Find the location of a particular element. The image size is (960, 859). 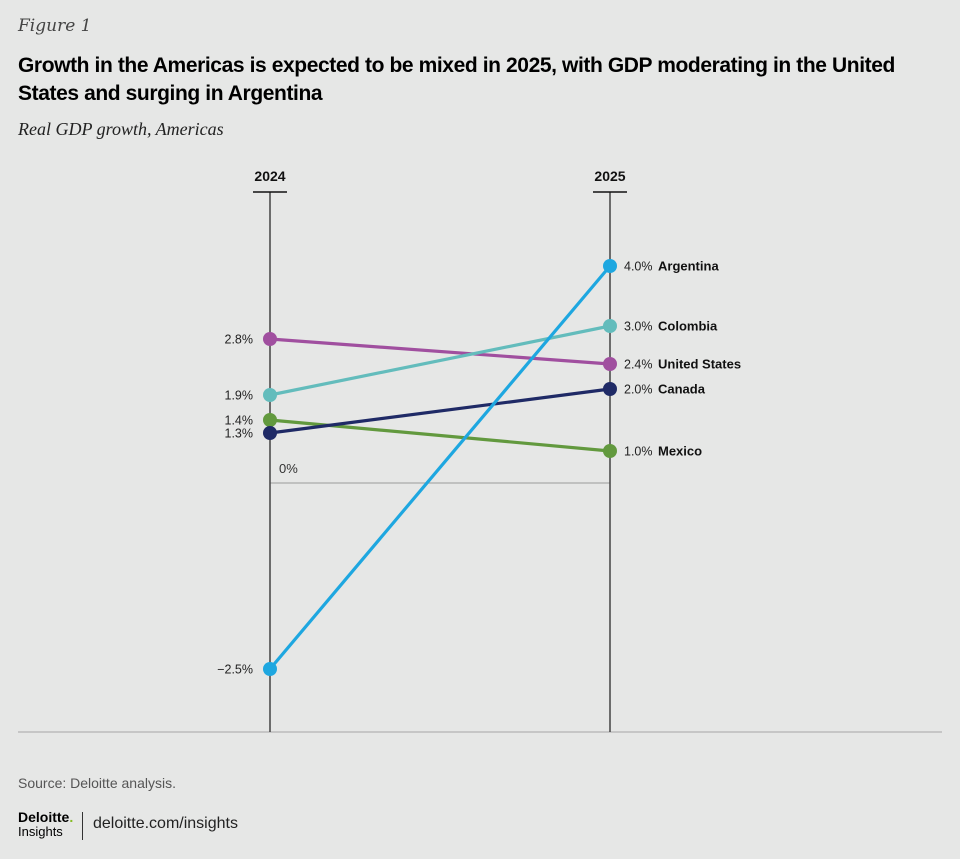

value-label-mexico-2024: 1.4% is located at coordinates (239, 421).